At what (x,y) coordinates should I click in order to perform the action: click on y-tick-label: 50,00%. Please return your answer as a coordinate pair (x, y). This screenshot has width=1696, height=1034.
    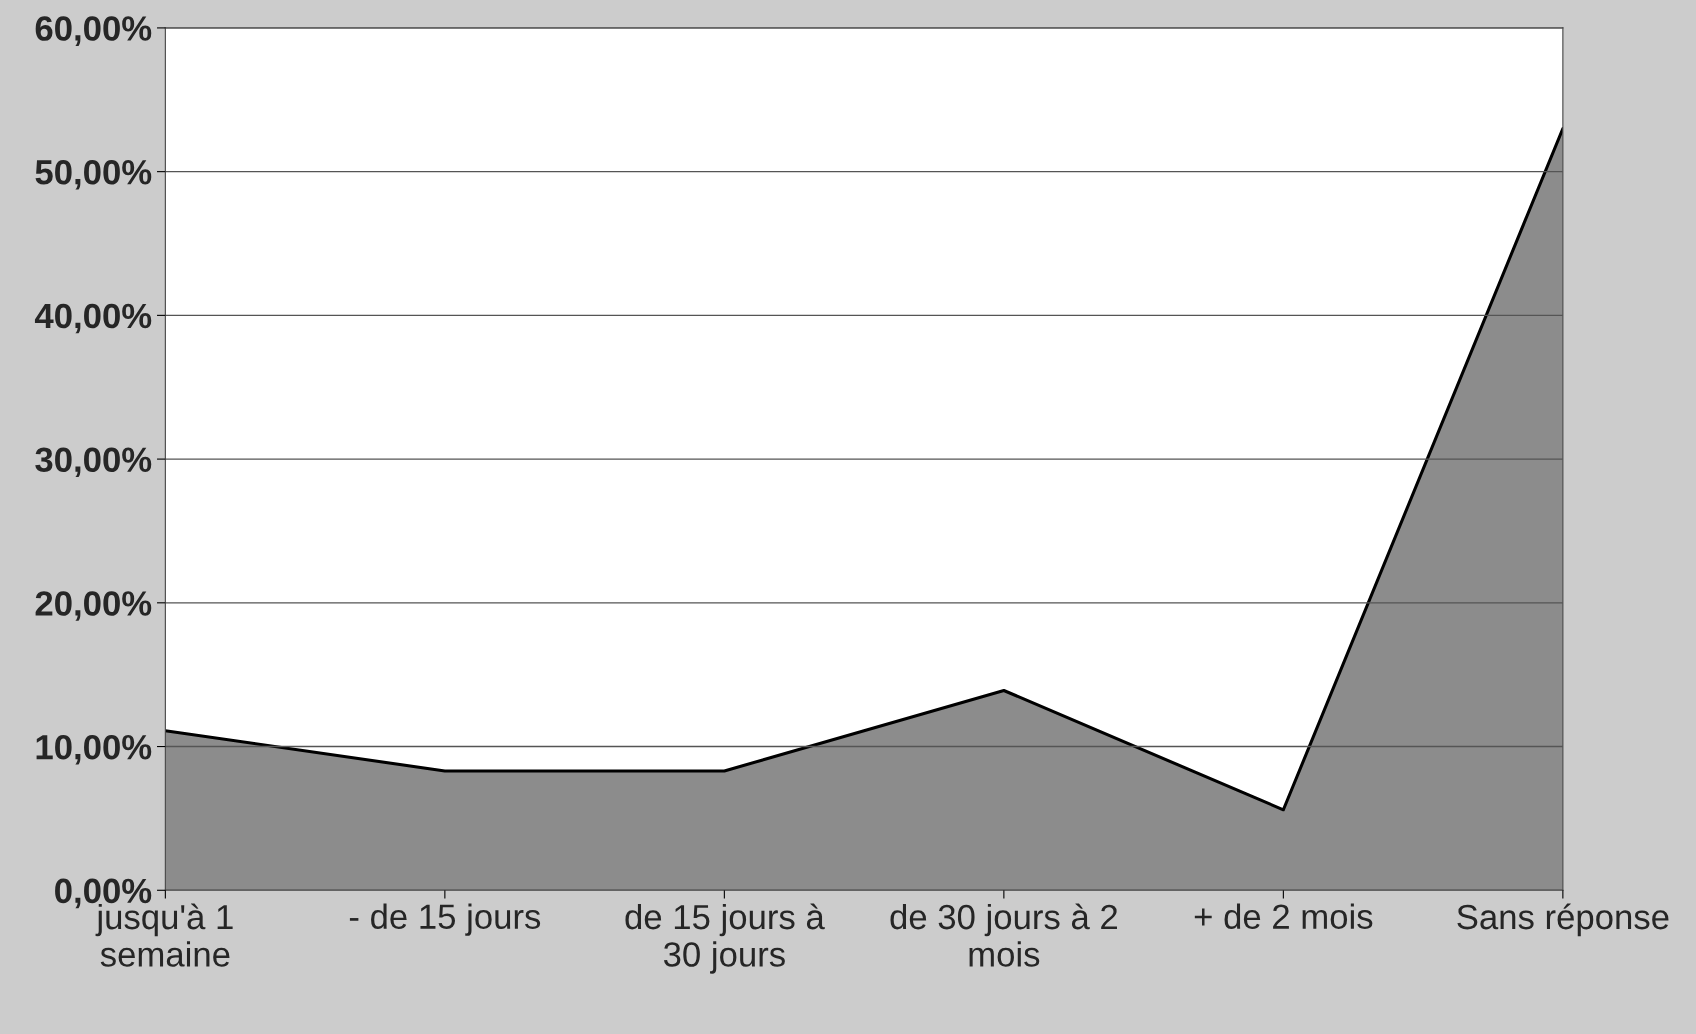
    Looking at the image, I should click on (93, 174).